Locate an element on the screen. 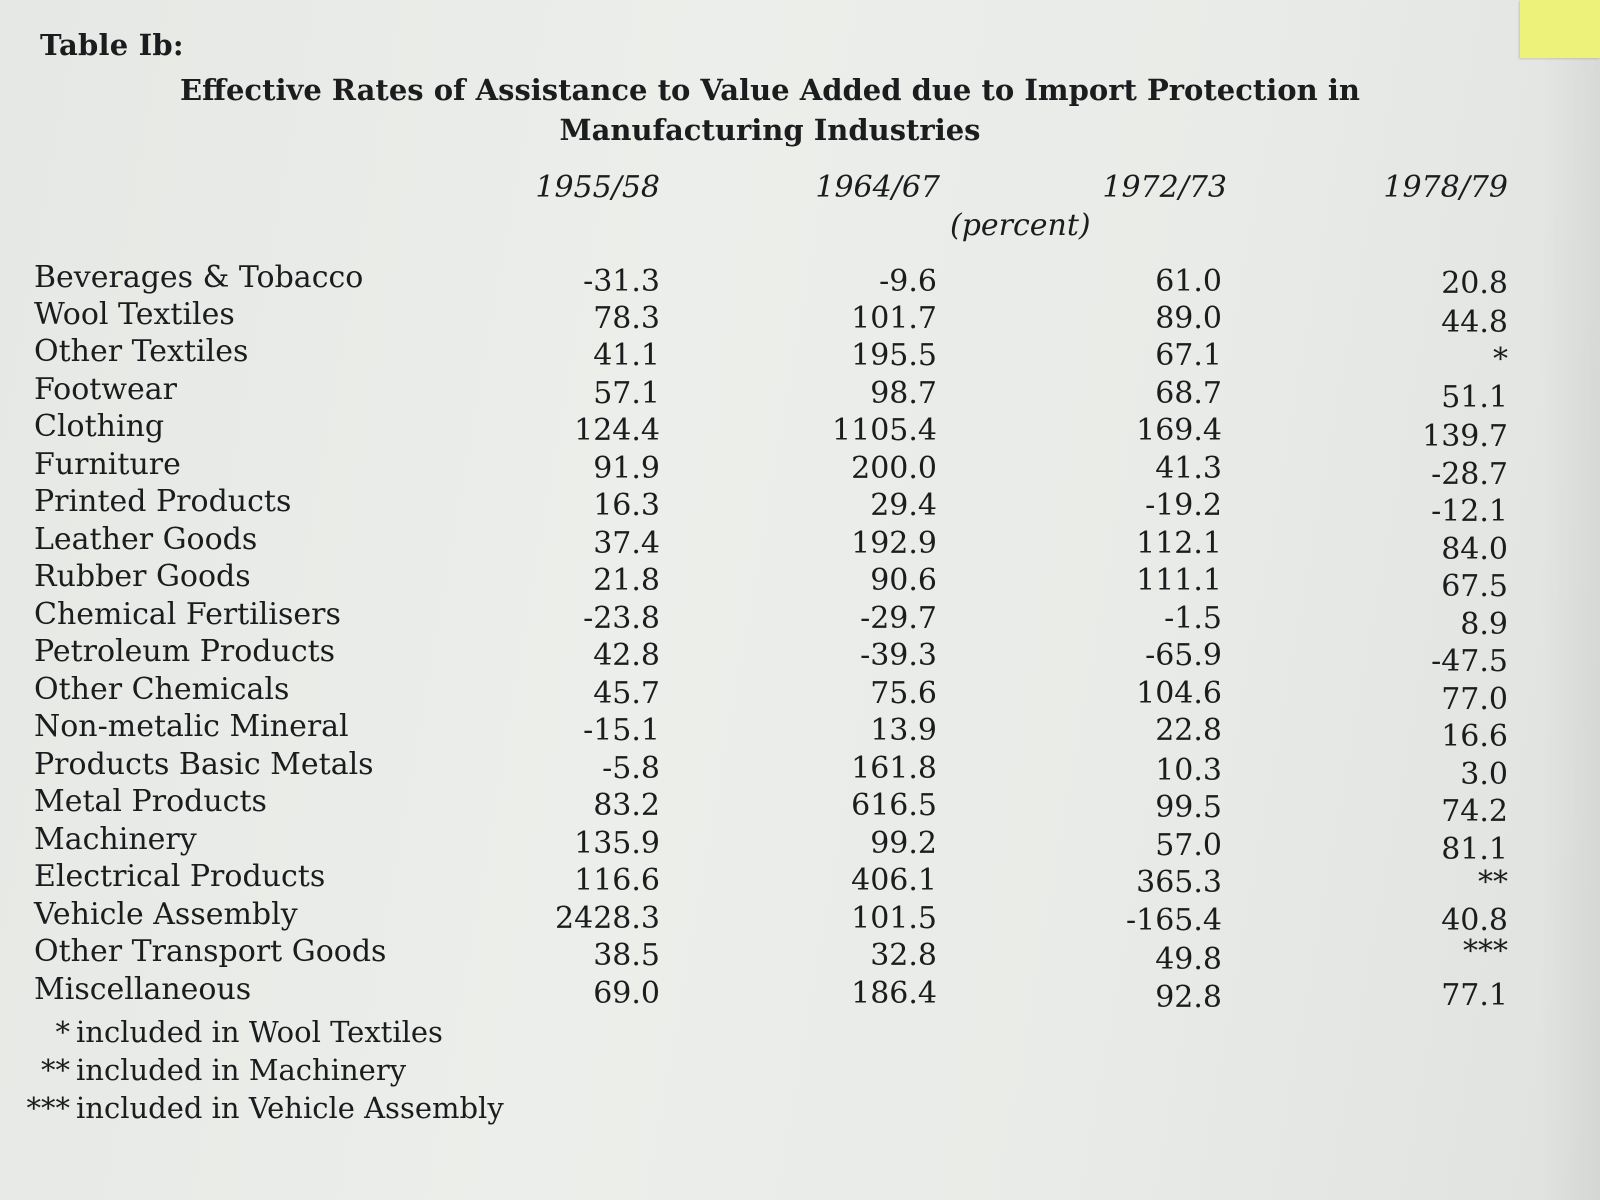 The width and height of the screenshot is (1600, 1200). table-cell: 98.7 is located at coordinates (903, 393).